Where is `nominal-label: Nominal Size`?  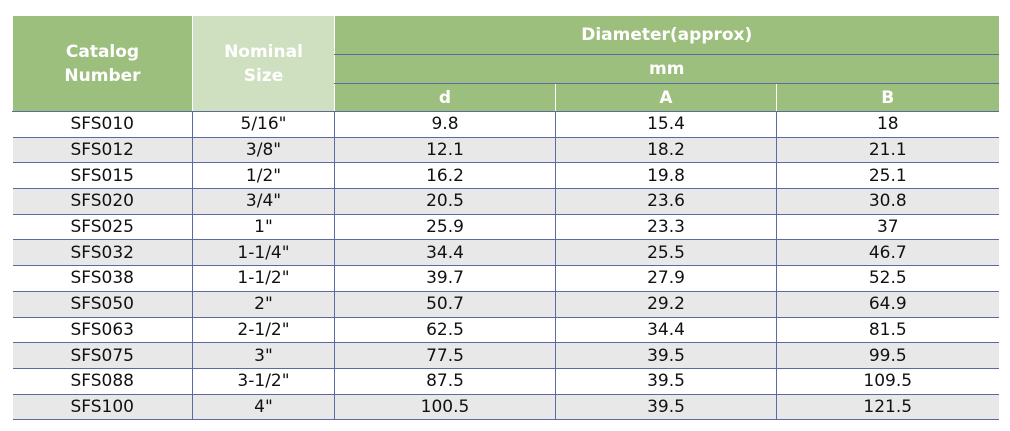 nominal-label: Nominal Size is located at coordinates (263, 63).